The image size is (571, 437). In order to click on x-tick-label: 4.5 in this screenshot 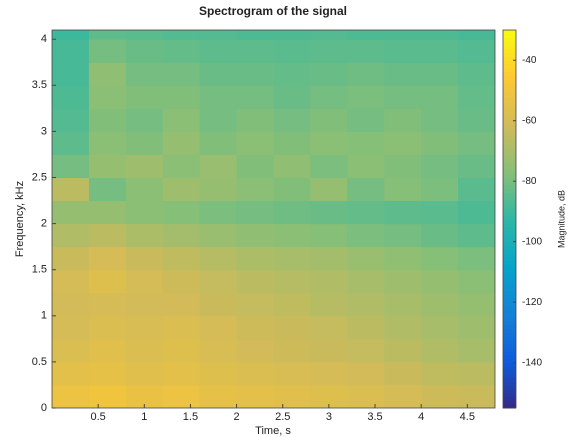, I will do `click(467, 417)`.